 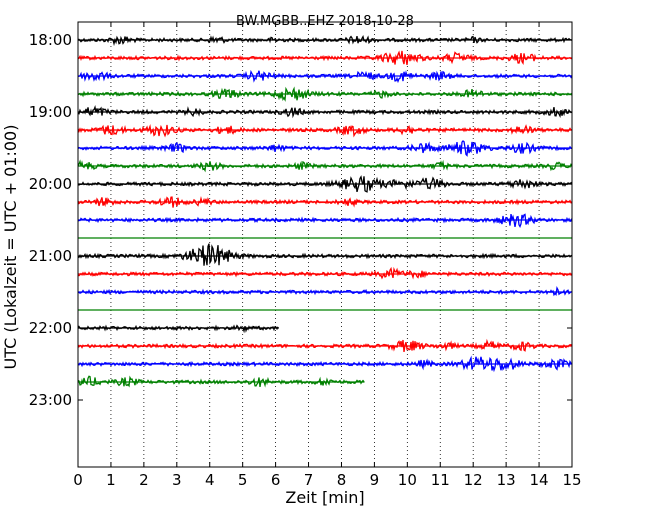 I want to click on x-tick-label-11: 11, so click(x=440, y=480).